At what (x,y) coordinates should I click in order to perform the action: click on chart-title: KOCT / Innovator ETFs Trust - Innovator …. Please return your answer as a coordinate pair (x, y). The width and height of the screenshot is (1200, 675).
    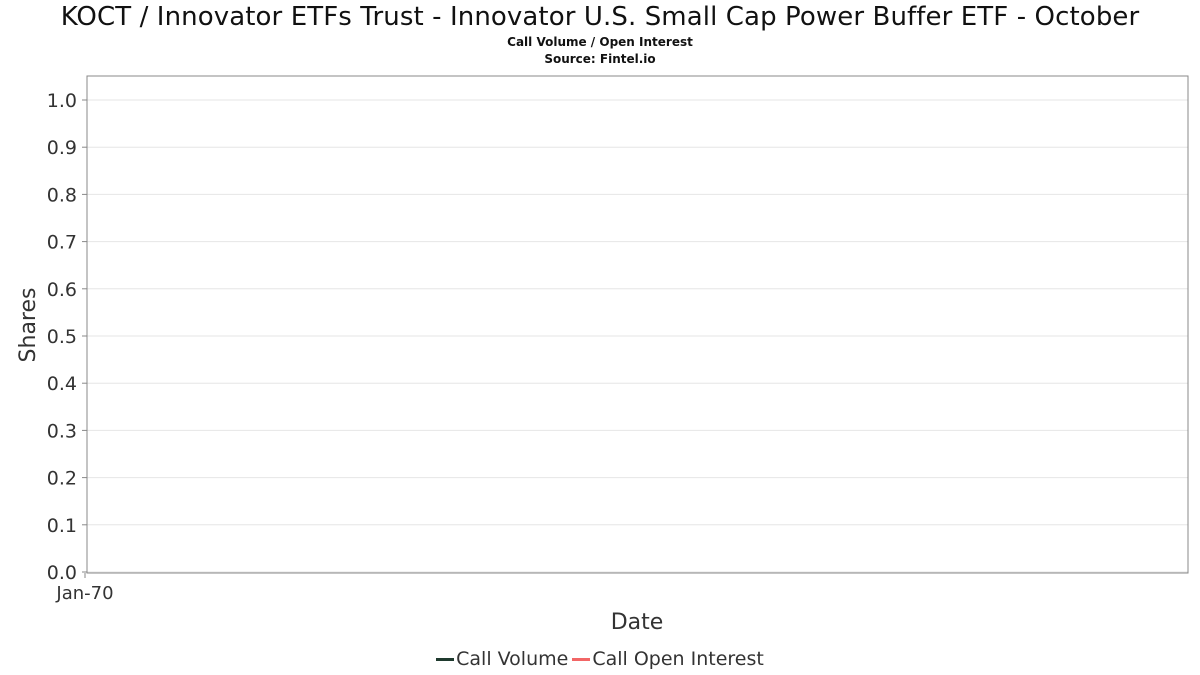
    Looking at the image, I should click on (600, 17).